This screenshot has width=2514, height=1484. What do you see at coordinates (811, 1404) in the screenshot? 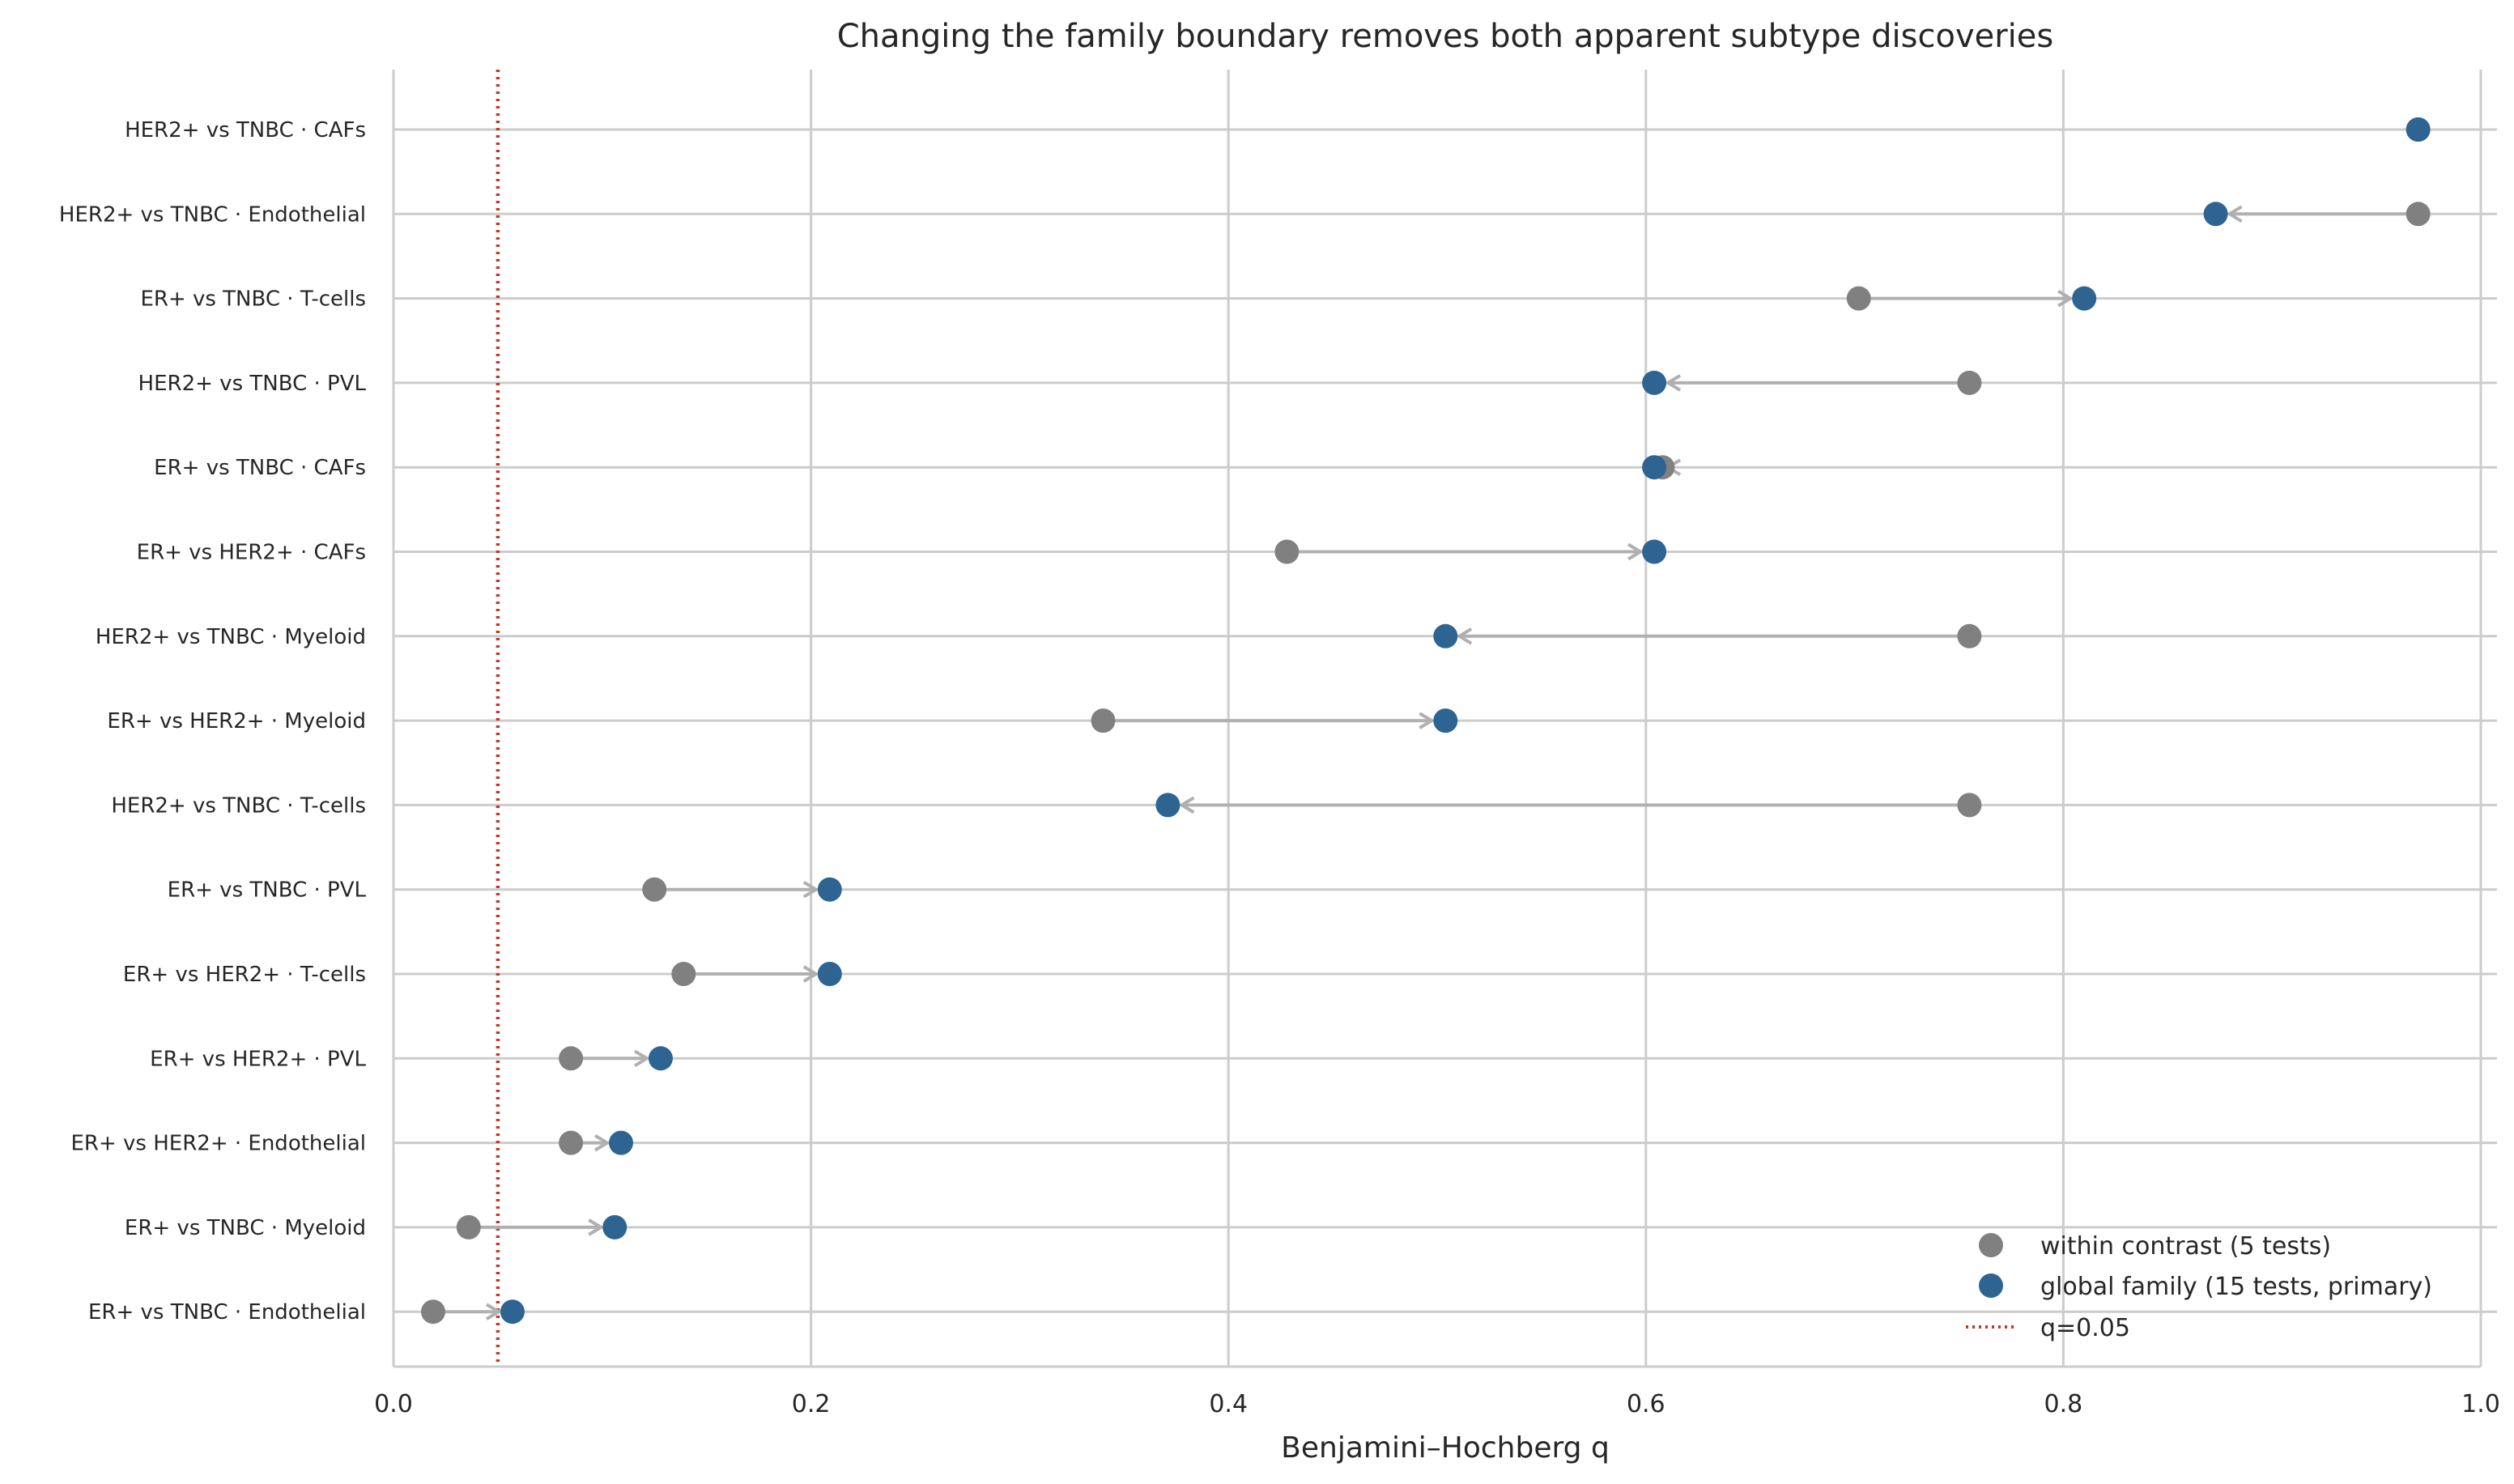
I see `x-tick-label: 0.2` at bounding box center [811, 1404].